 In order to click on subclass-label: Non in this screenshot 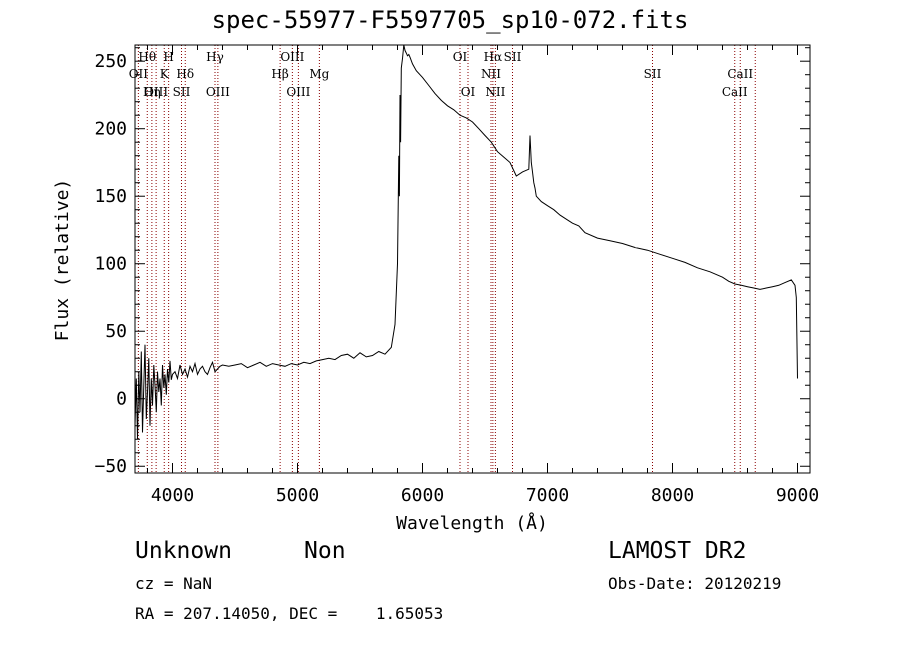, I will do `click(325, 551)`.